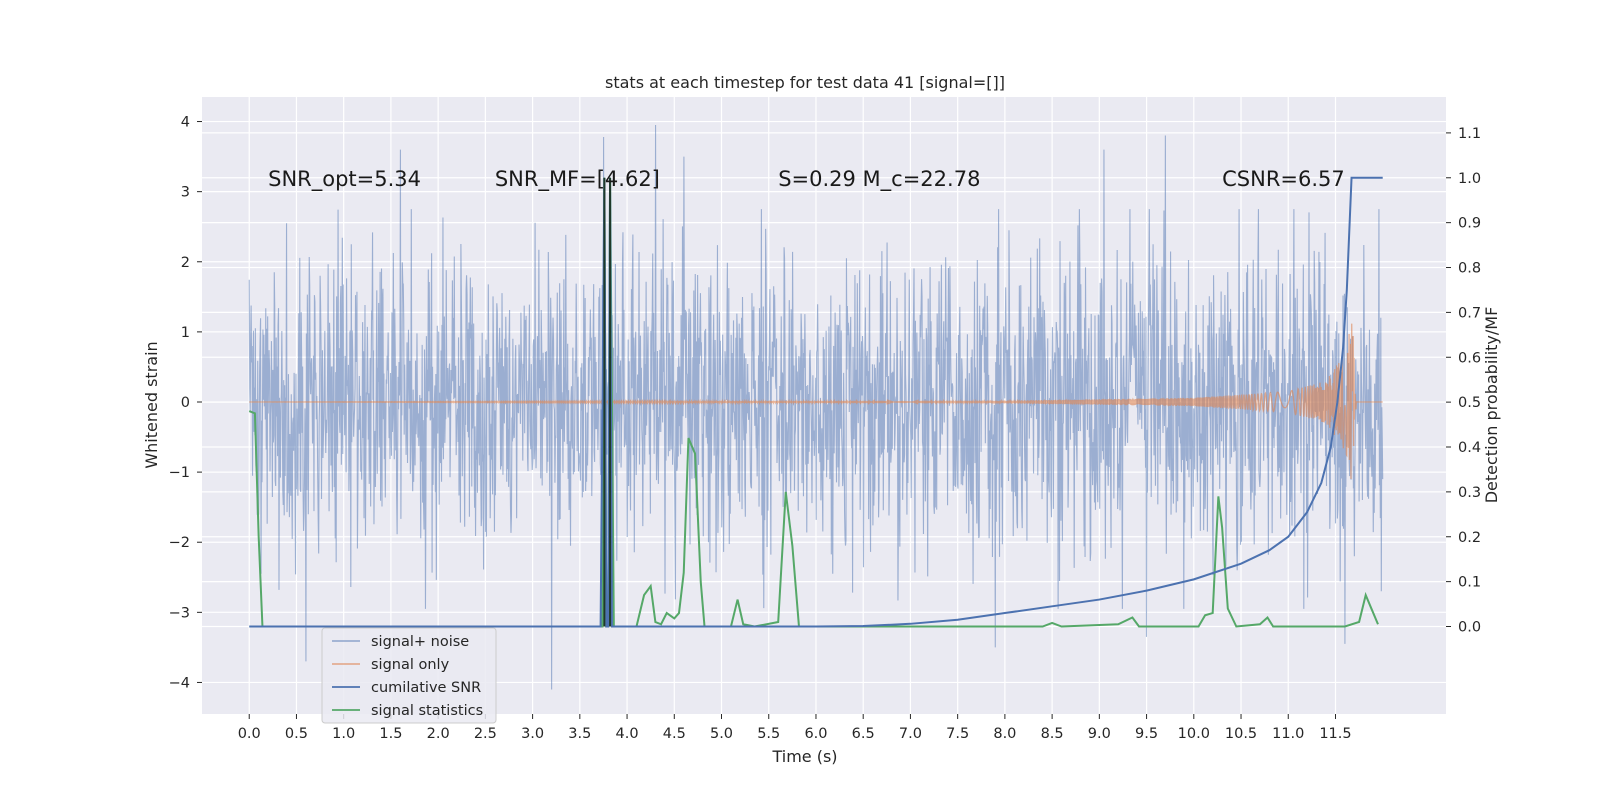 The width and height of the screenshot is (1600, 800). What do you see at coordinates (532, 734) in the screenshot?
I see `x-tick-label: 3.0` at bounding box center [532, 734].